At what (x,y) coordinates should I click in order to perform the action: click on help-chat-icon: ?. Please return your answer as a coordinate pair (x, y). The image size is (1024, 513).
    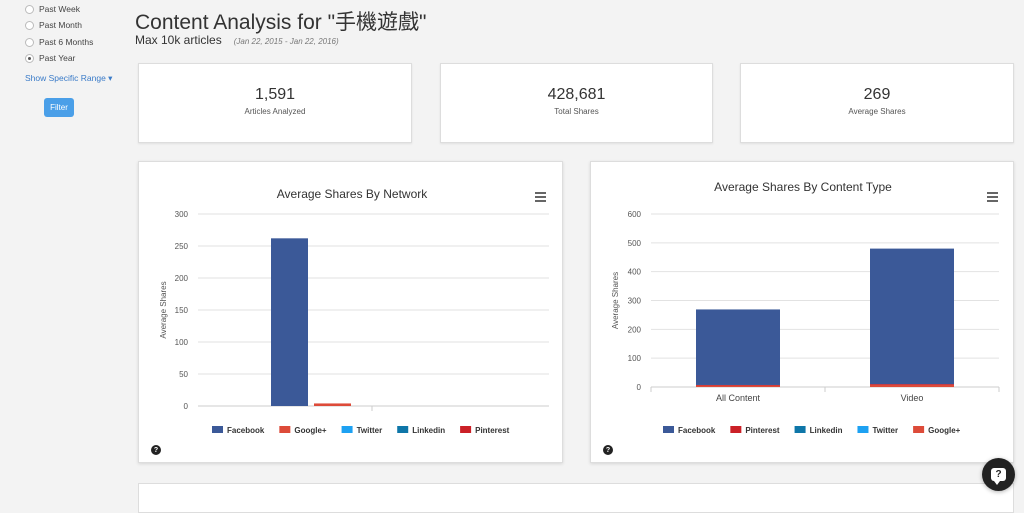
    Looking at the image, I should click on (998, 476).